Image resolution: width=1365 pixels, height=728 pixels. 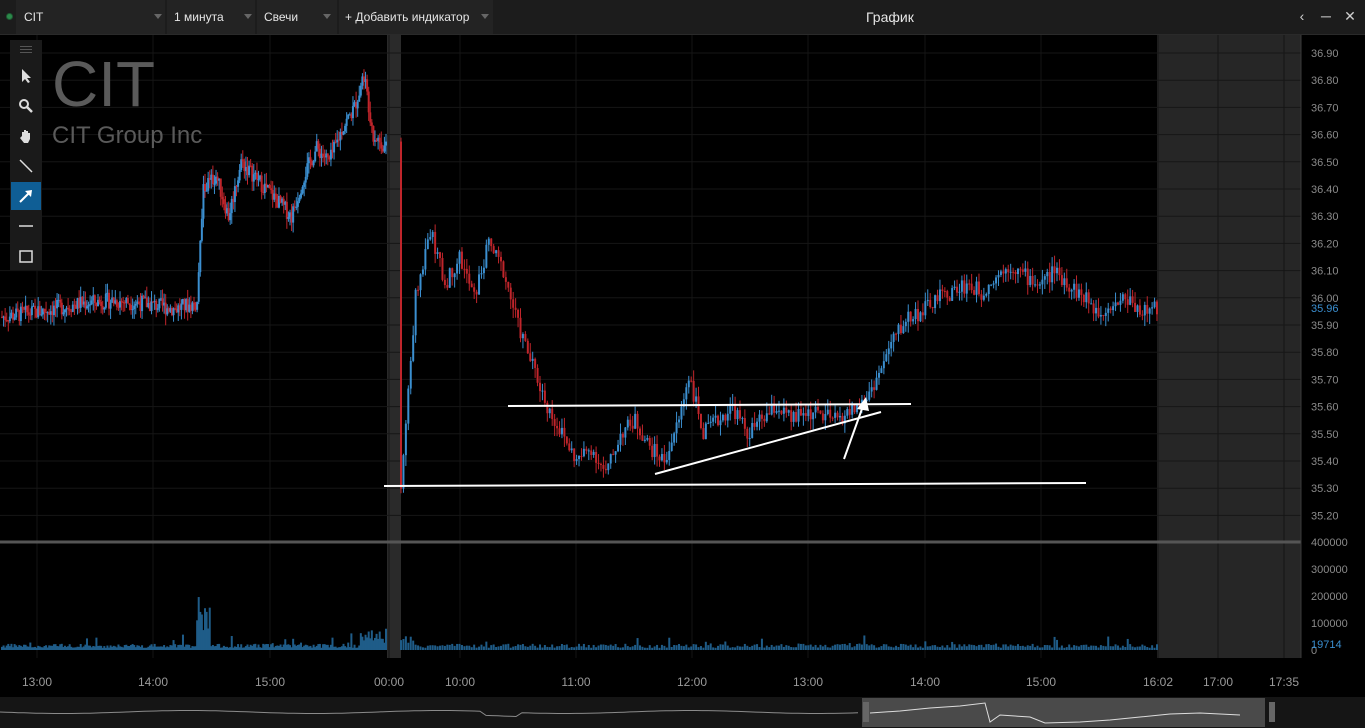 What do you see at coordinates (26, 196) in the screenshot?
I see `tool-arrow` at bounding box center [26, 196].